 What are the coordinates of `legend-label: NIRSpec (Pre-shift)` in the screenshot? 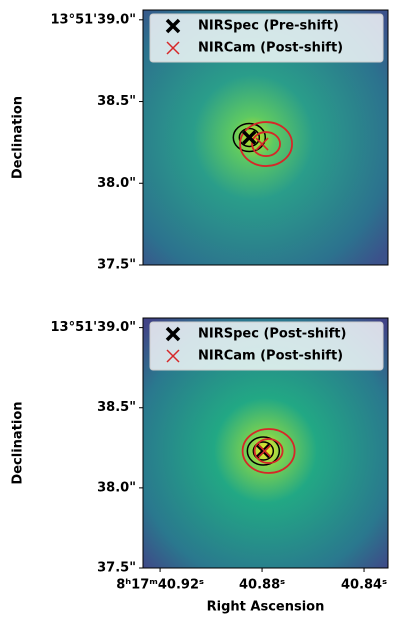 It's located at (268, 26).